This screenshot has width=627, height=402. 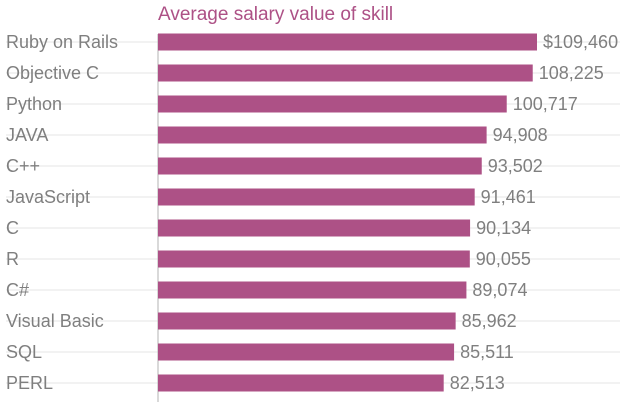 I want to click on category-label: SQL, so click(x=24, y=352).